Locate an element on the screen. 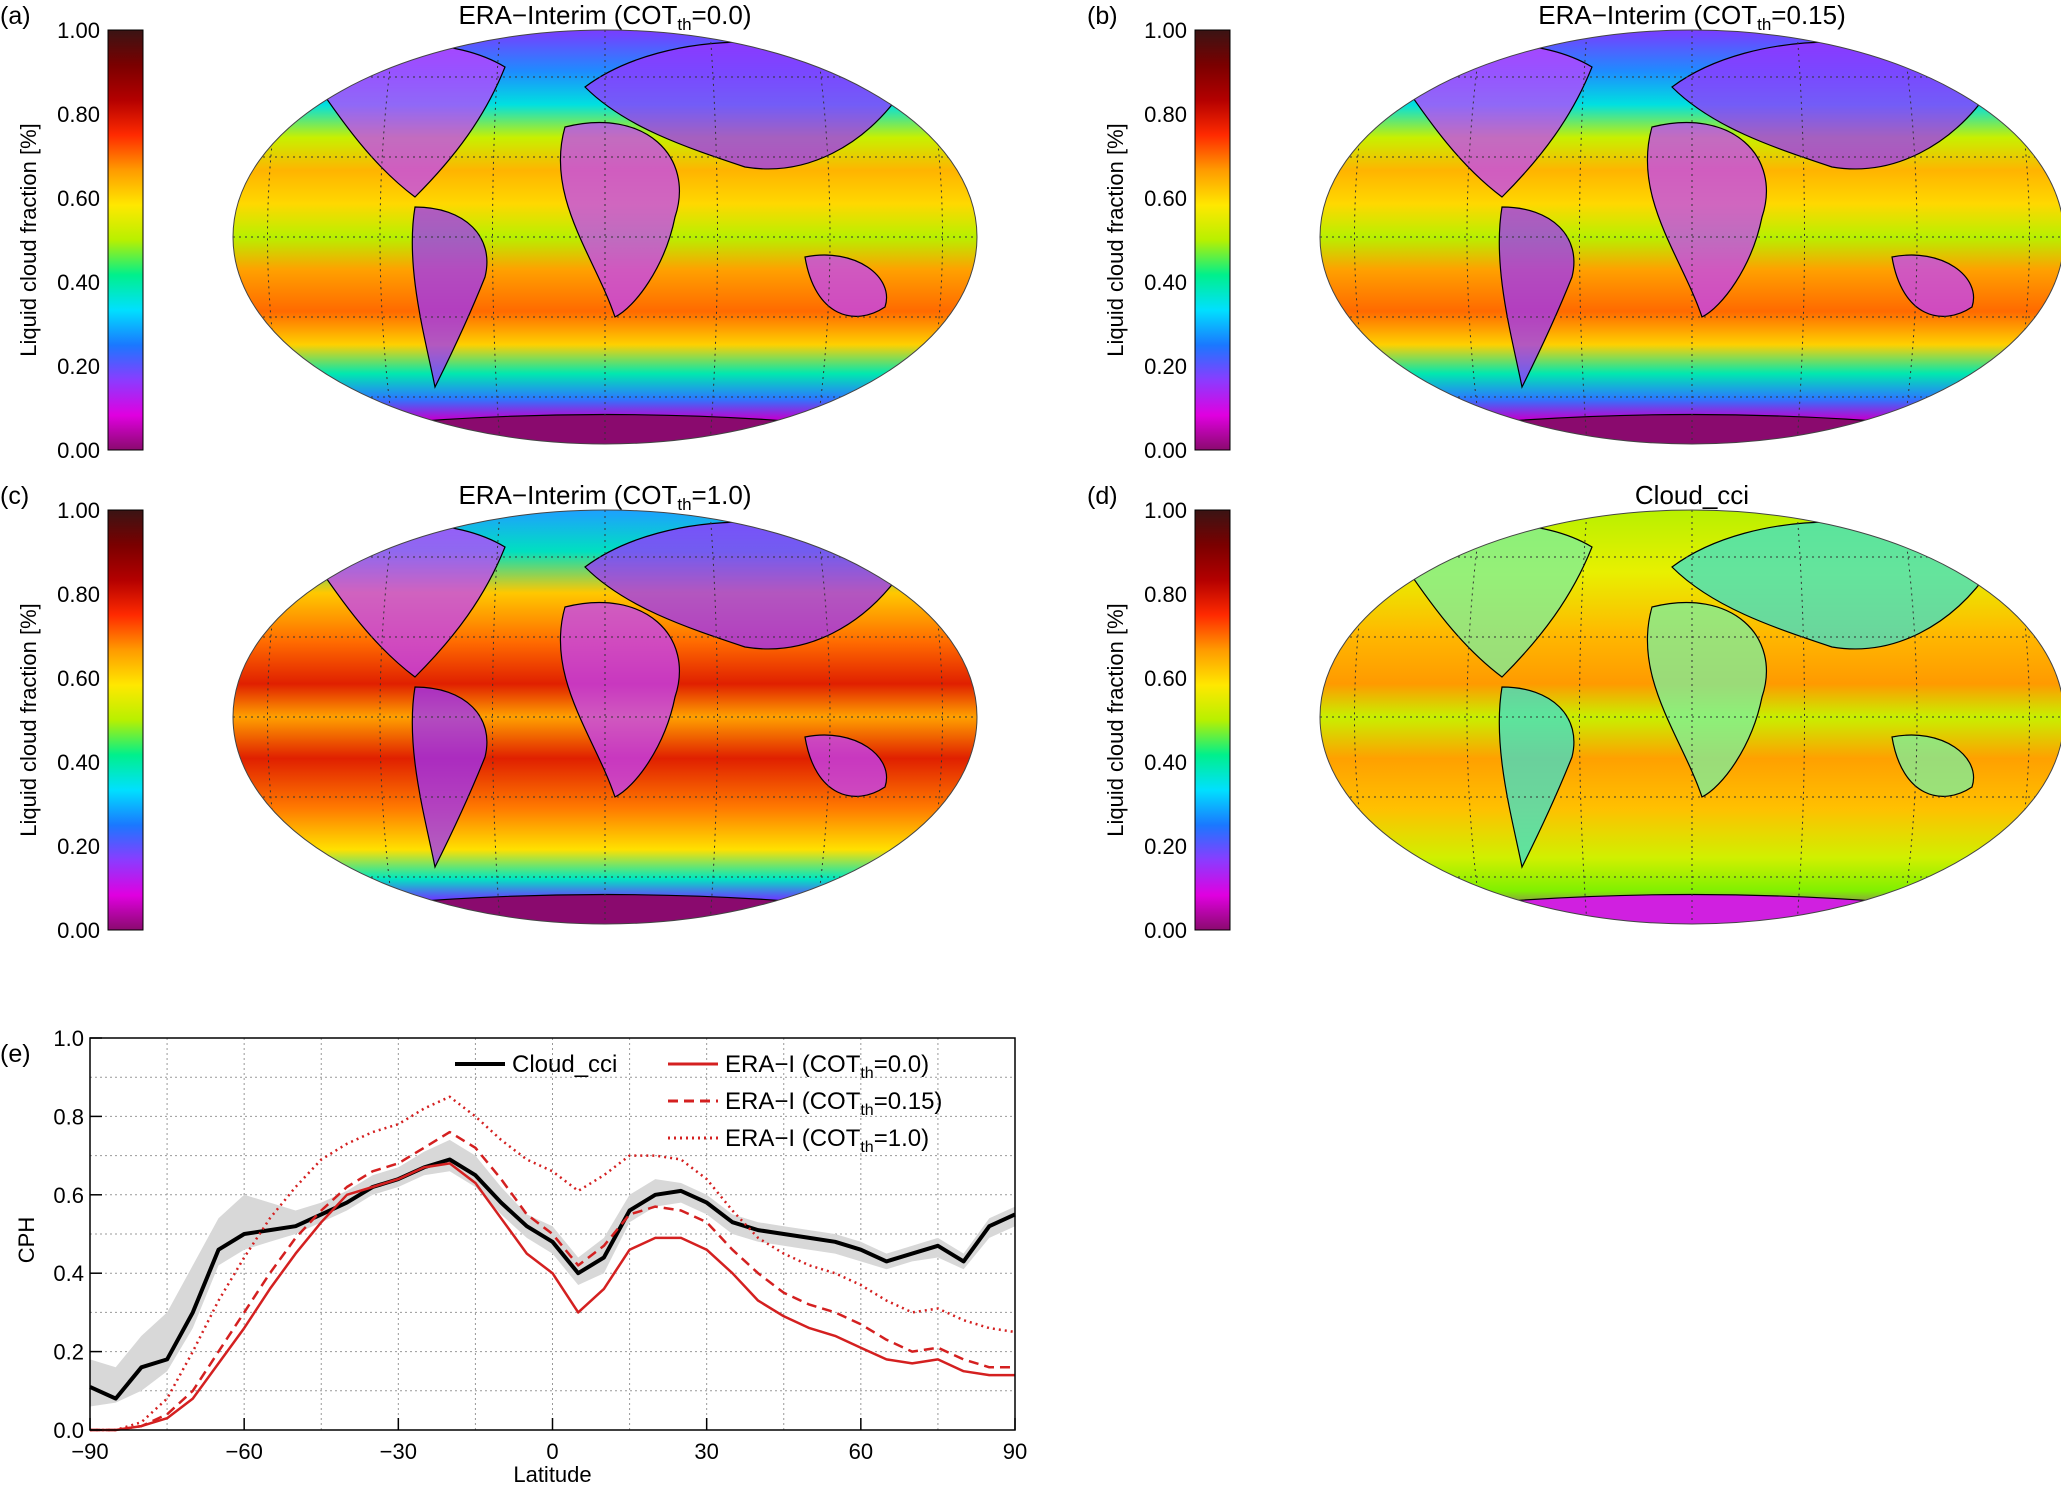 The height and width of the screenshot is (1486, 2061). x-tick-label: −90 is located at coordinates (89, 1451).